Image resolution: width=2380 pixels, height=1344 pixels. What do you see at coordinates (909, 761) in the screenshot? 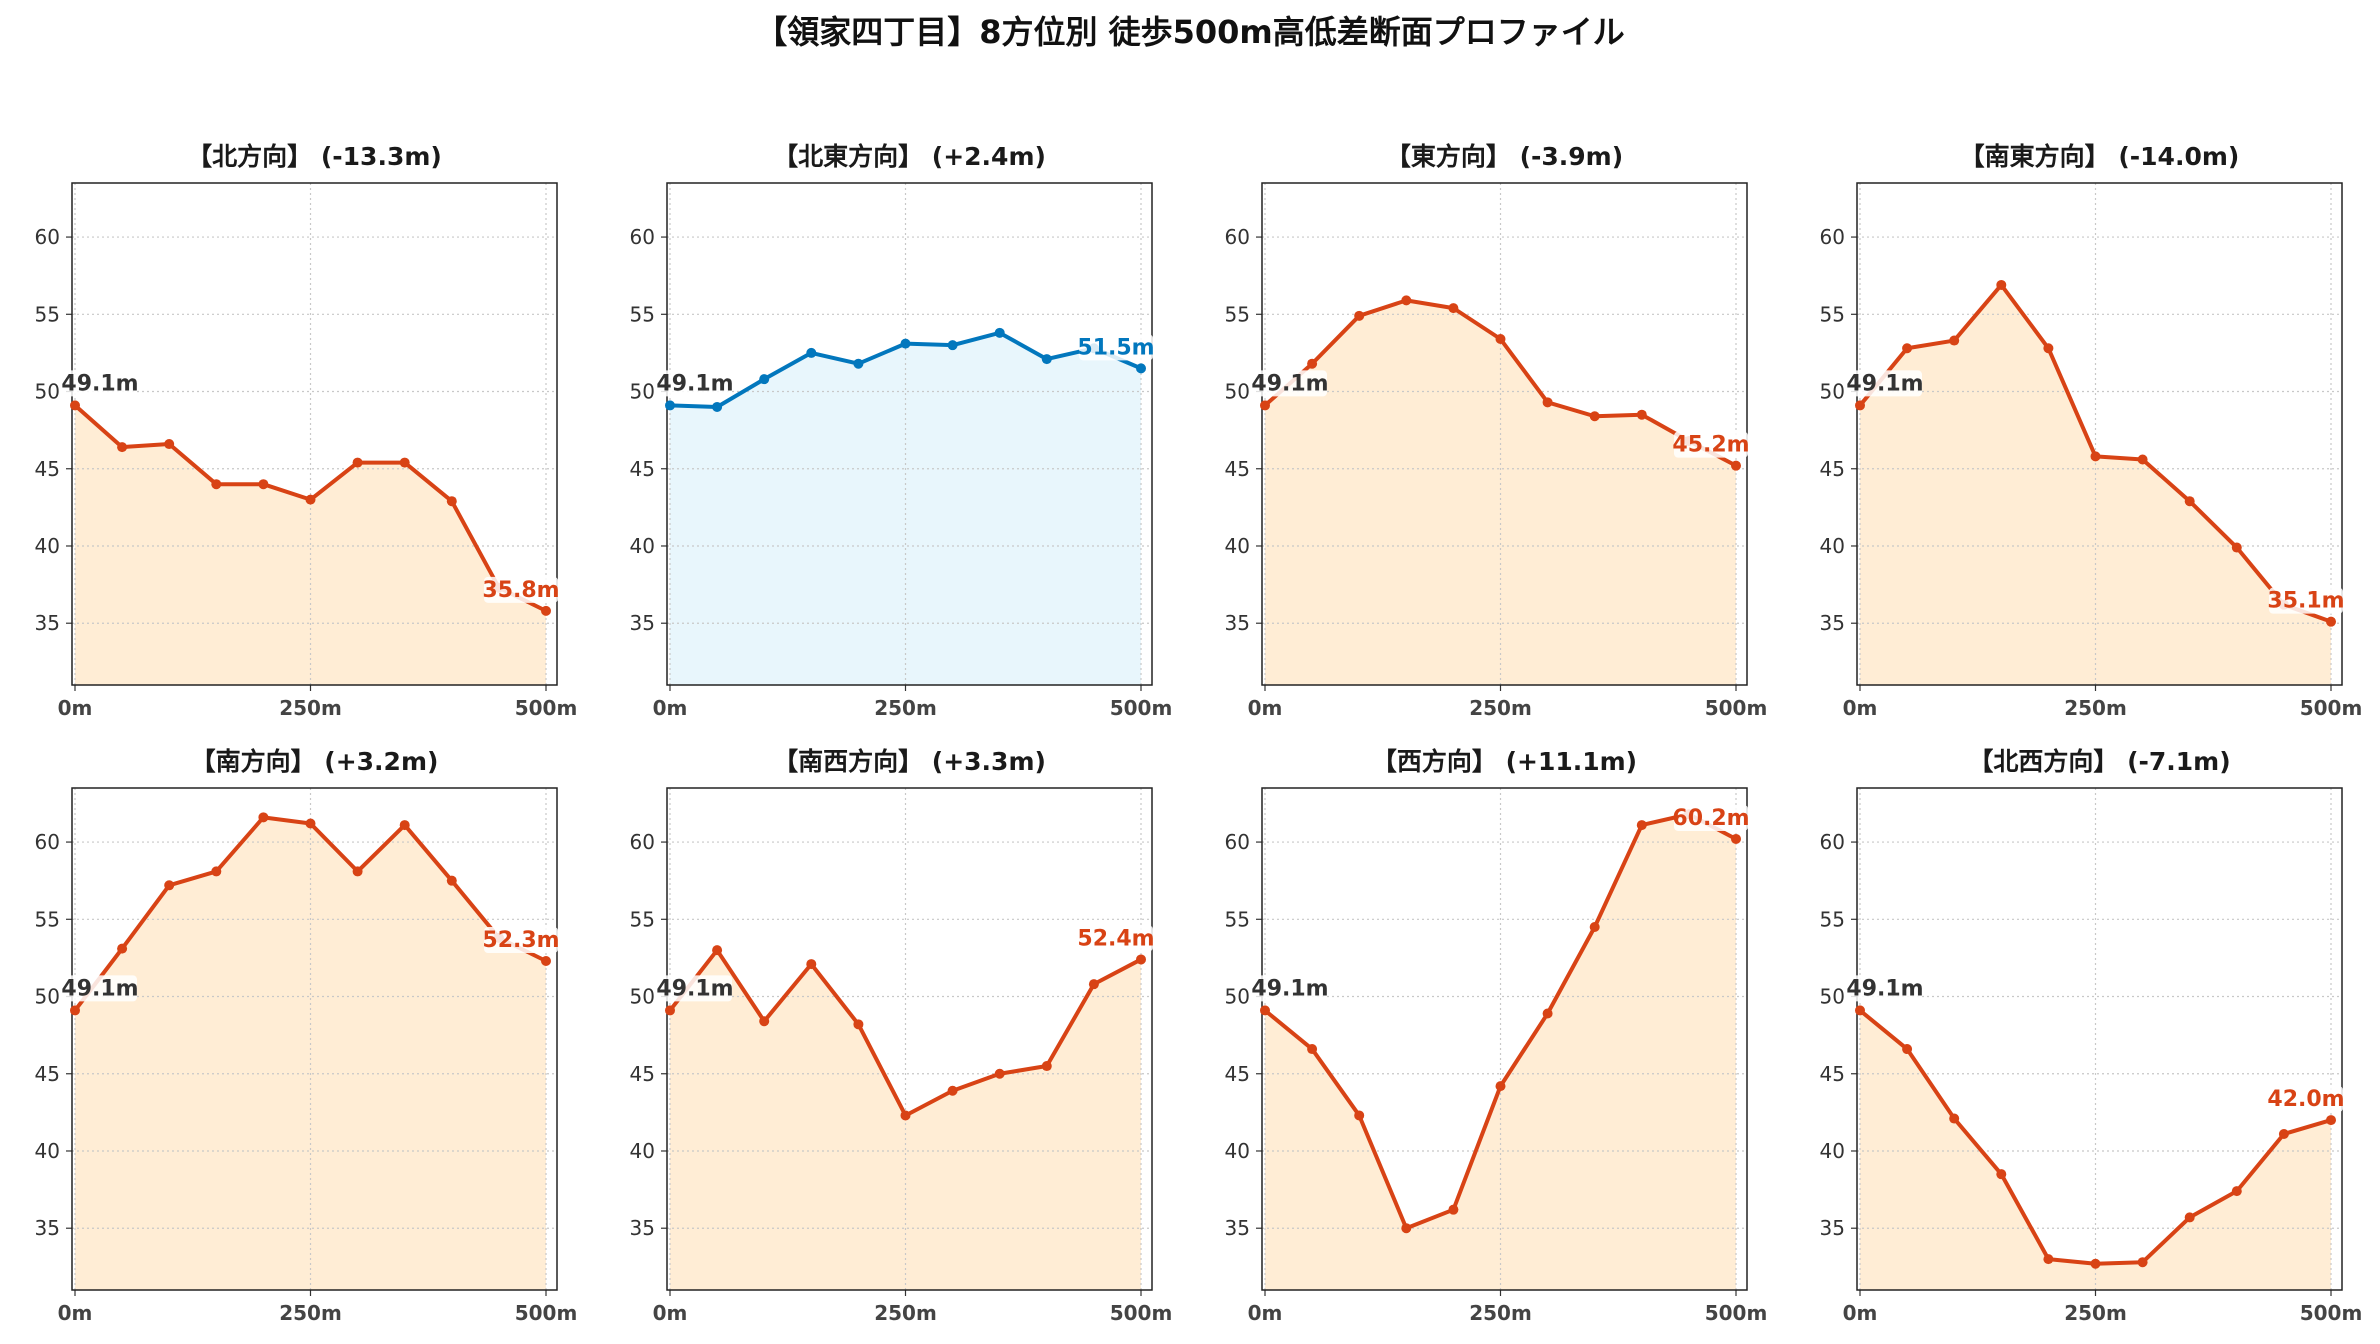
I see `panel-title: 【南西方向】 (+3.3m)` at bounding box center [909, 761].